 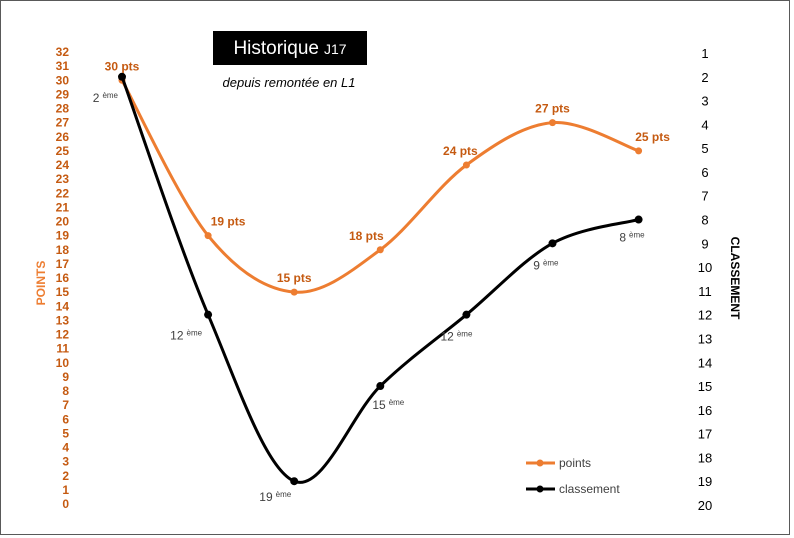 I want to click on legend-label-classement: classement, so click(x=589, y=489).